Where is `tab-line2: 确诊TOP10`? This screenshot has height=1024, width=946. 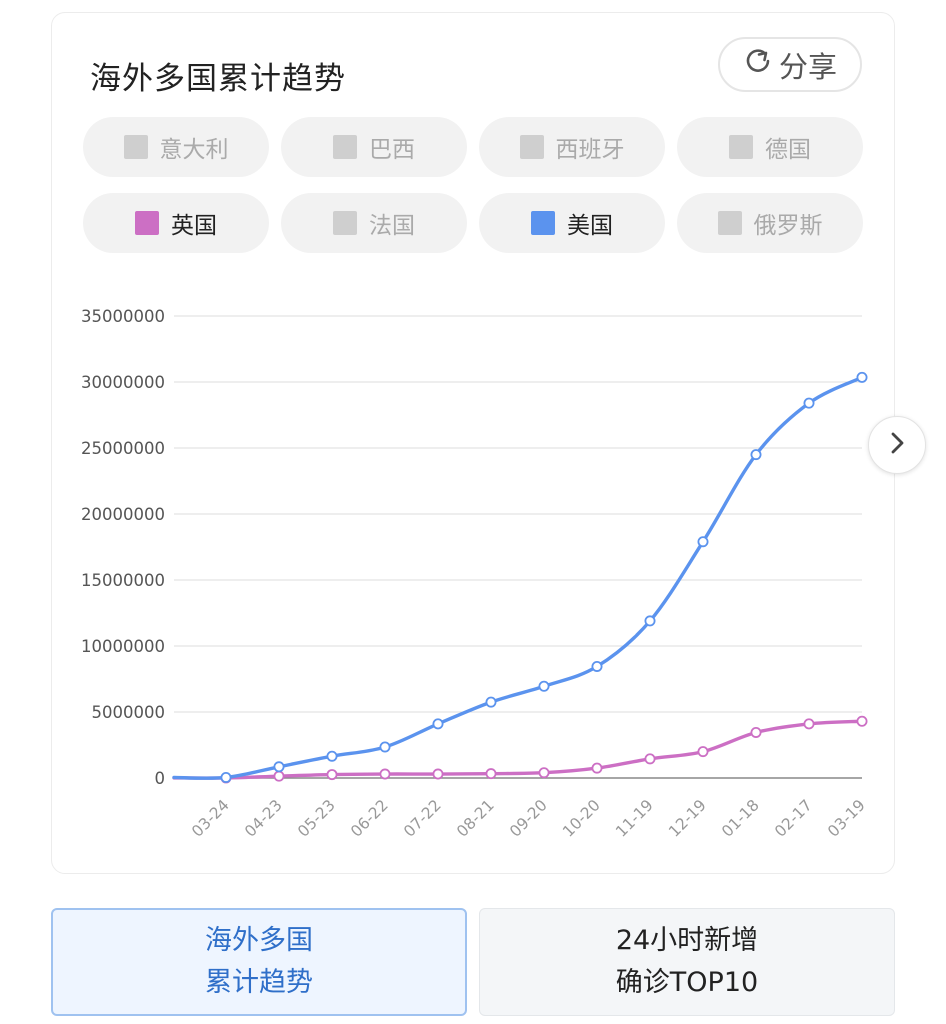
tab-line2: 确诊TOP10 is located at coordinates (687, 982).